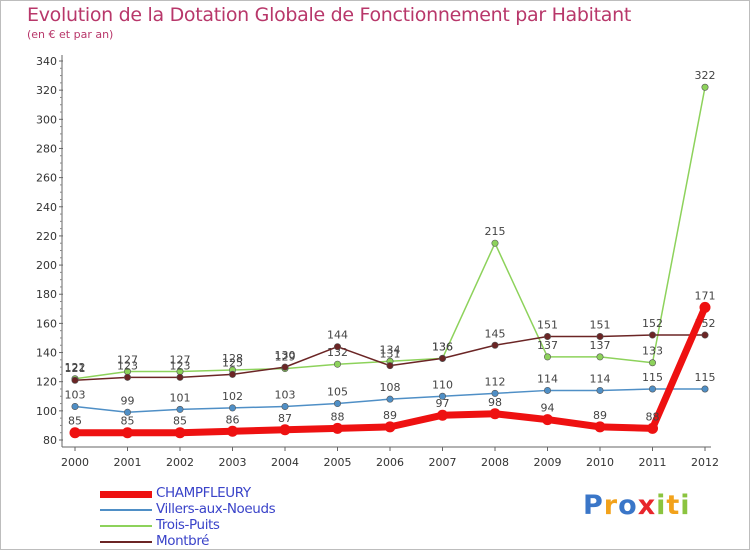  What do you see at coordinates (75, 462) in the screenshot?
I see `x-tick-label: 2000` at bounding box center [75, 462].